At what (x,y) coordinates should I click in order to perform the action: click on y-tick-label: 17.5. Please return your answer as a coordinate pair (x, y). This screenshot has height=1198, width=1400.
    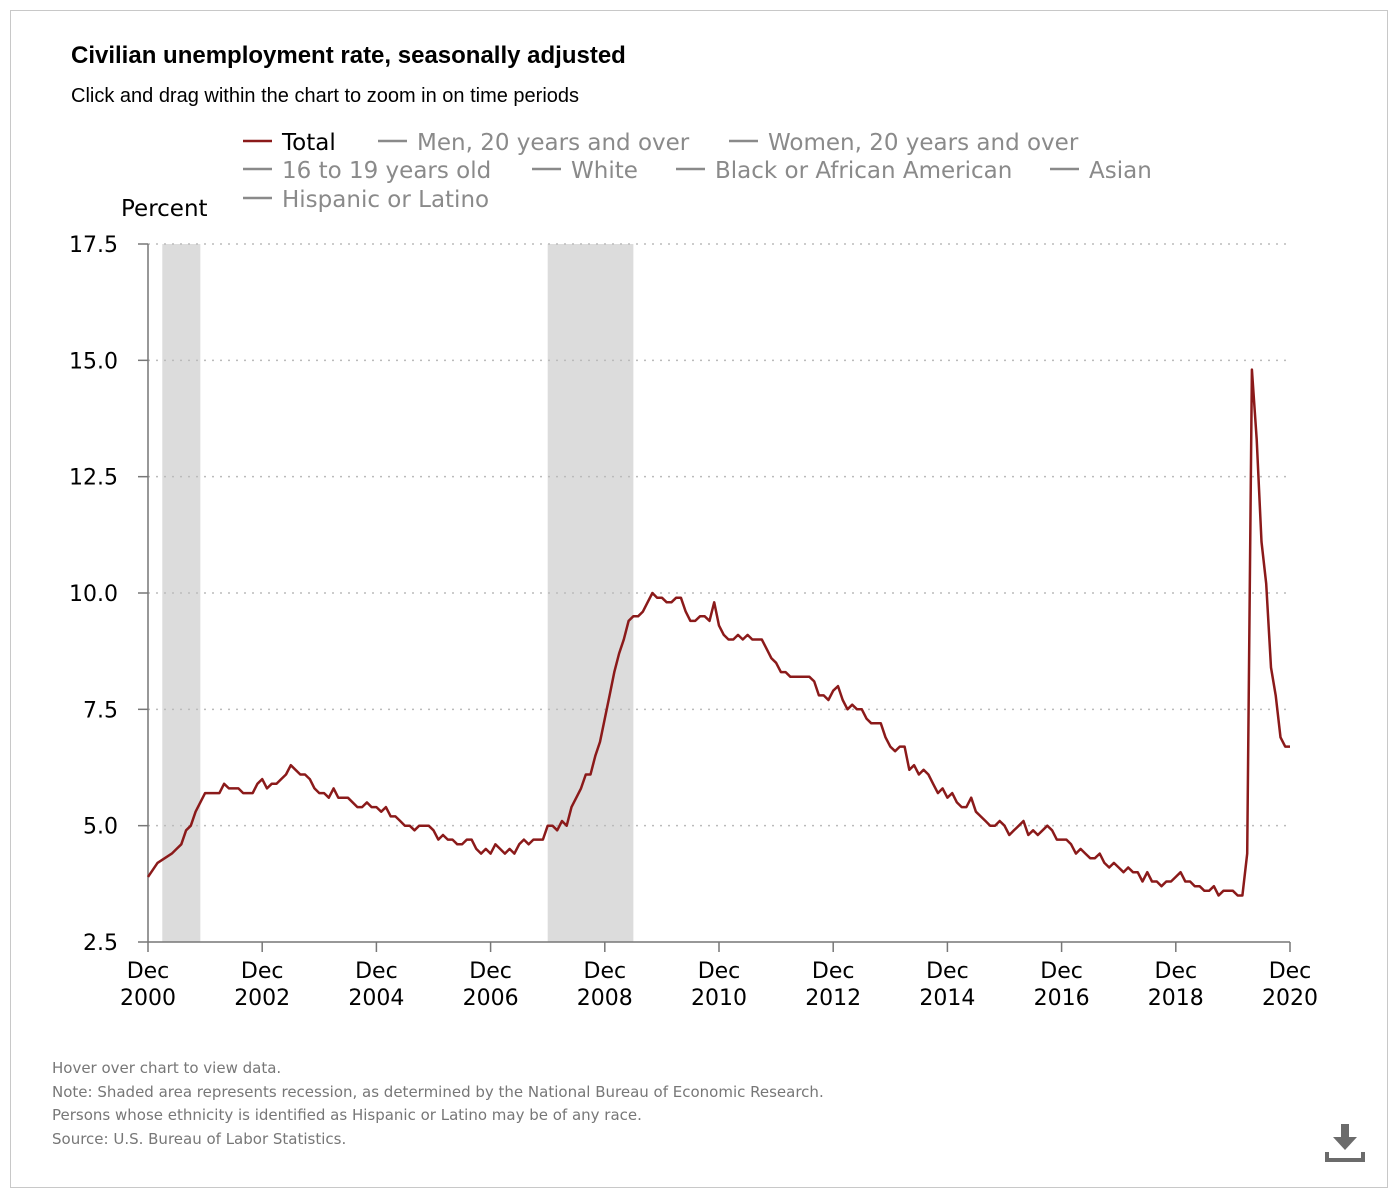
    Looking at the image, I should click on (93, 245).